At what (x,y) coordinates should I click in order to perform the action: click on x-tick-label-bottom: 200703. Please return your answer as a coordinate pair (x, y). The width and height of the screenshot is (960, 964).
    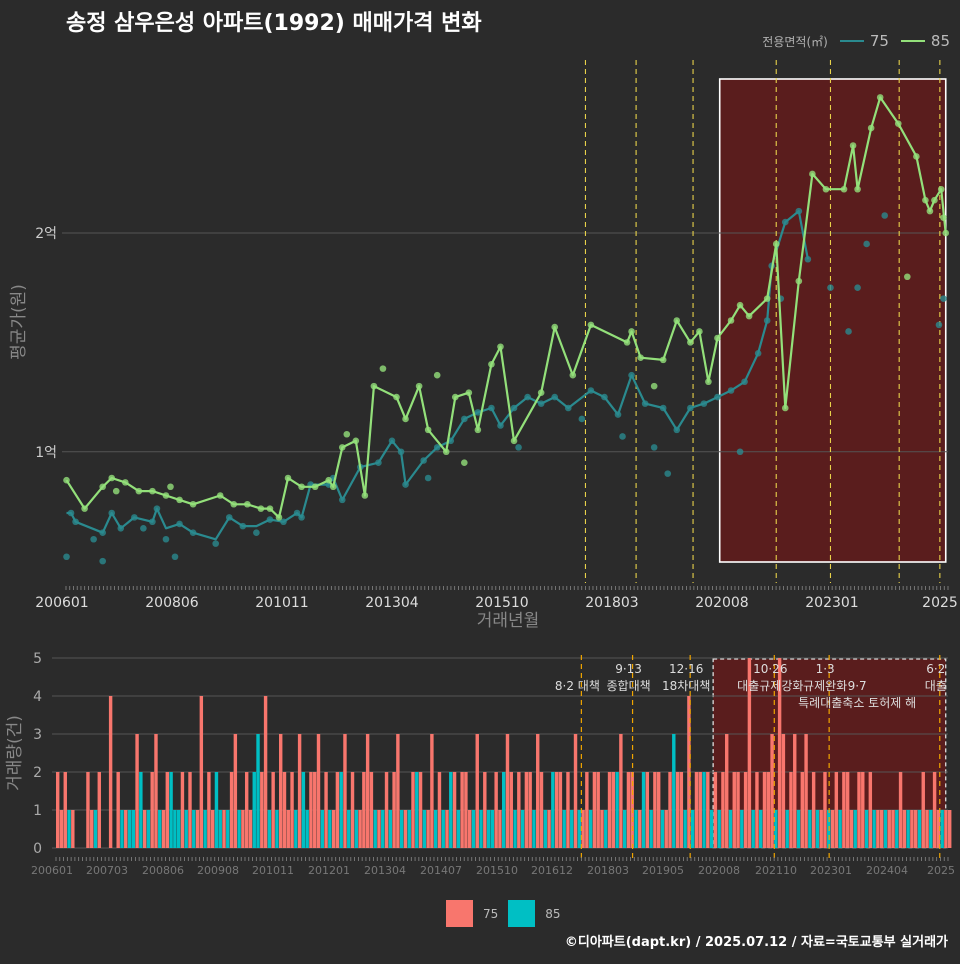
    Looking at the image, I should click on (107, 870).